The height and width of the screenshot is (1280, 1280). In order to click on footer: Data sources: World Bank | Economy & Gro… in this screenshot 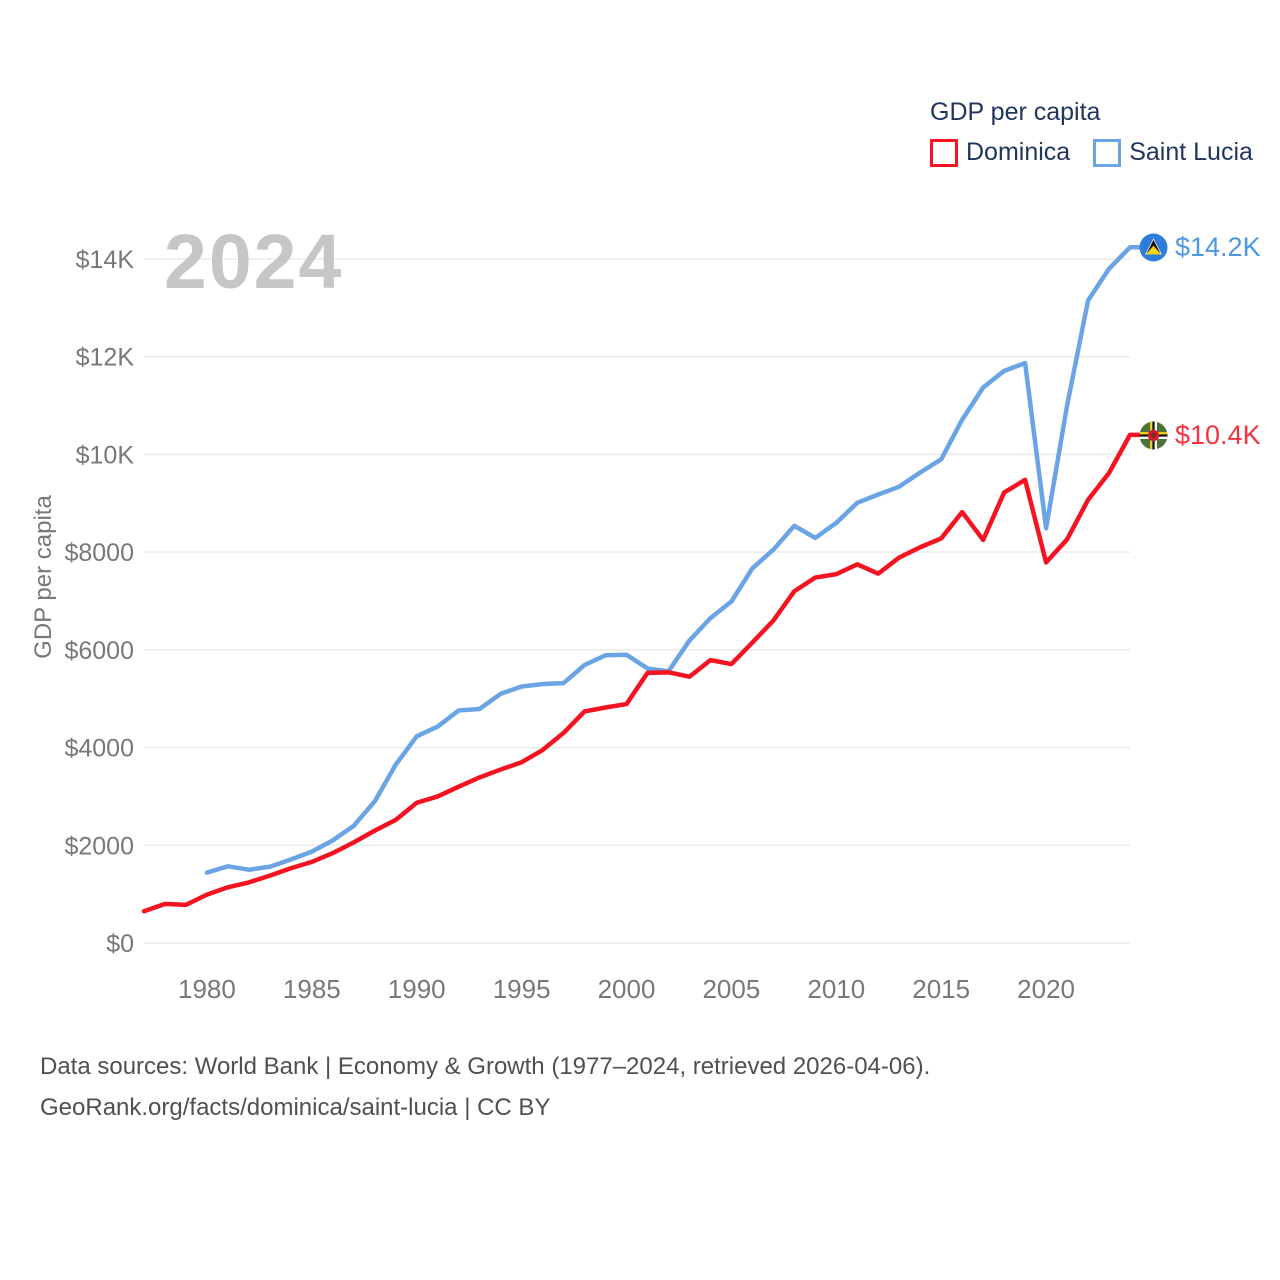, I will do `click(485, 1087)`.